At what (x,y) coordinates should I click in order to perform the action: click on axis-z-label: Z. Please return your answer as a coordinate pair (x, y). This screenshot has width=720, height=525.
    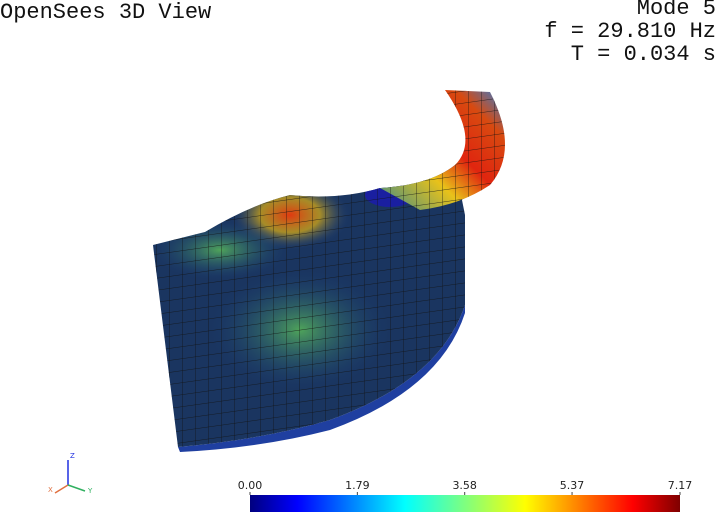
    Looking at the image, I should click on (72, 456).